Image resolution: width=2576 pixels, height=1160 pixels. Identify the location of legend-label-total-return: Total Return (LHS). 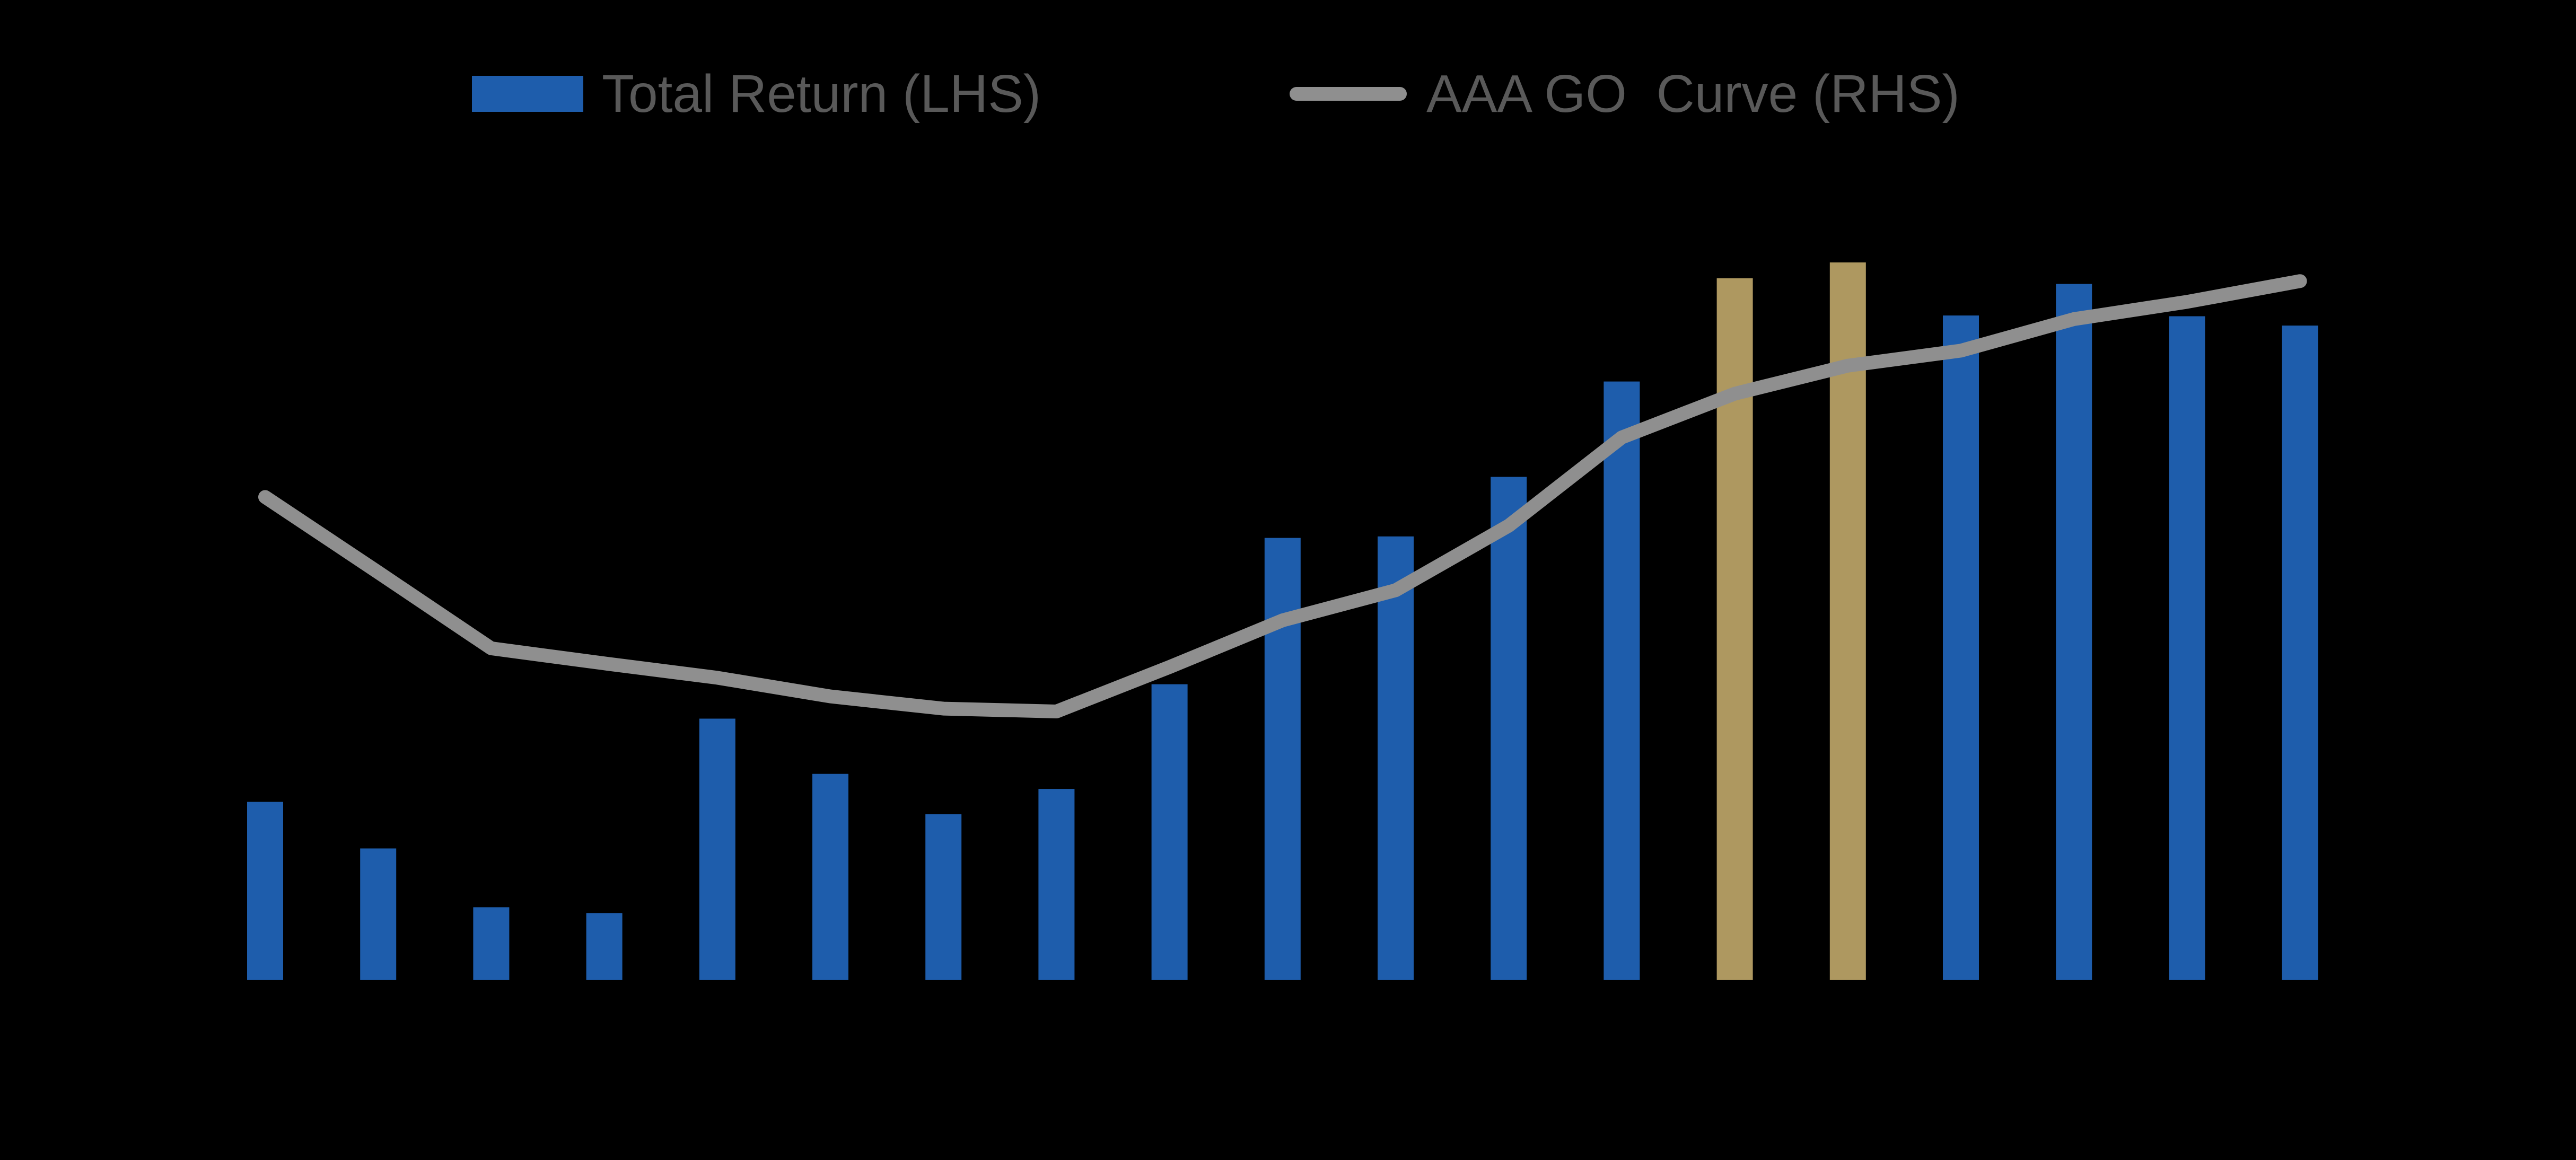
(821, 94).